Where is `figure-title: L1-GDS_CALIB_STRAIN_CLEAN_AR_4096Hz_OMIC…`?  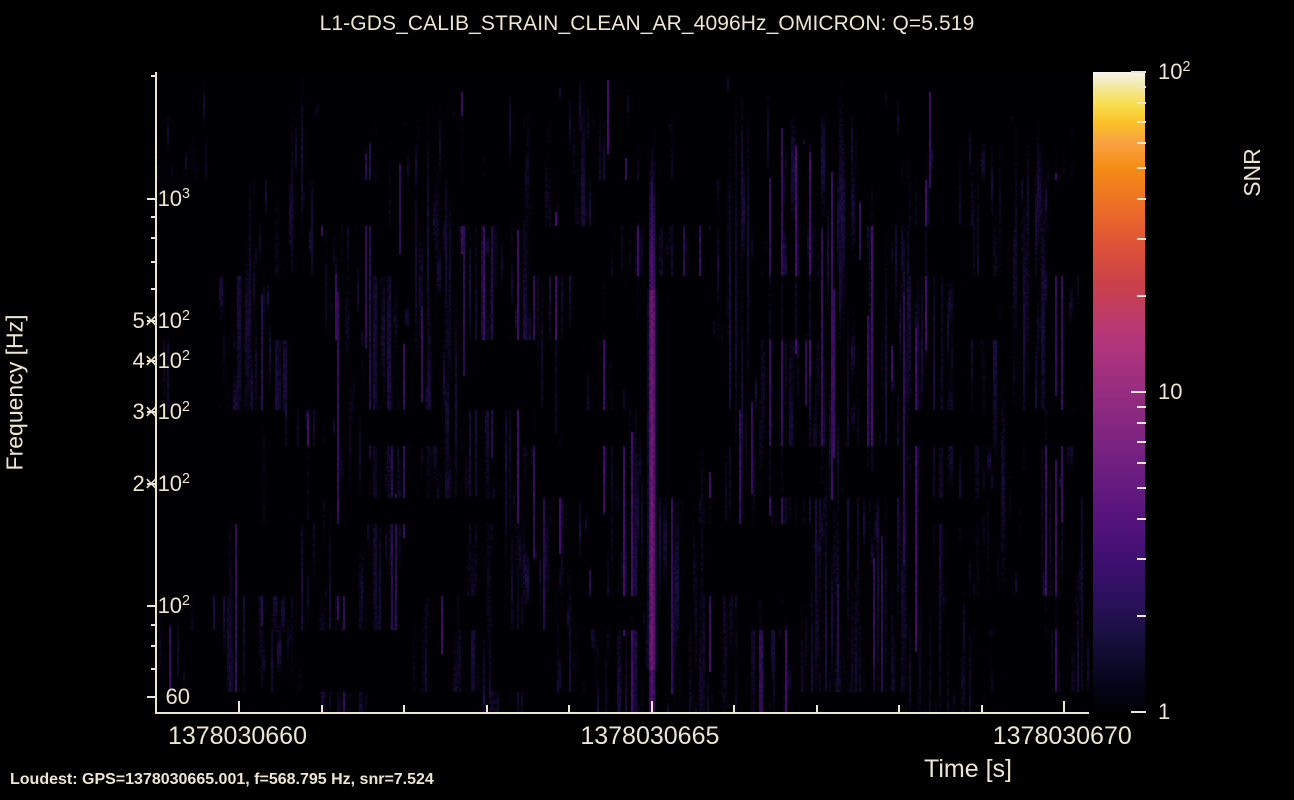 figure-title: L1-GDS_CALIB_STRAIN_CLEAN_AR_4096Hz_OMIC… is located at coordinates (647, 23).